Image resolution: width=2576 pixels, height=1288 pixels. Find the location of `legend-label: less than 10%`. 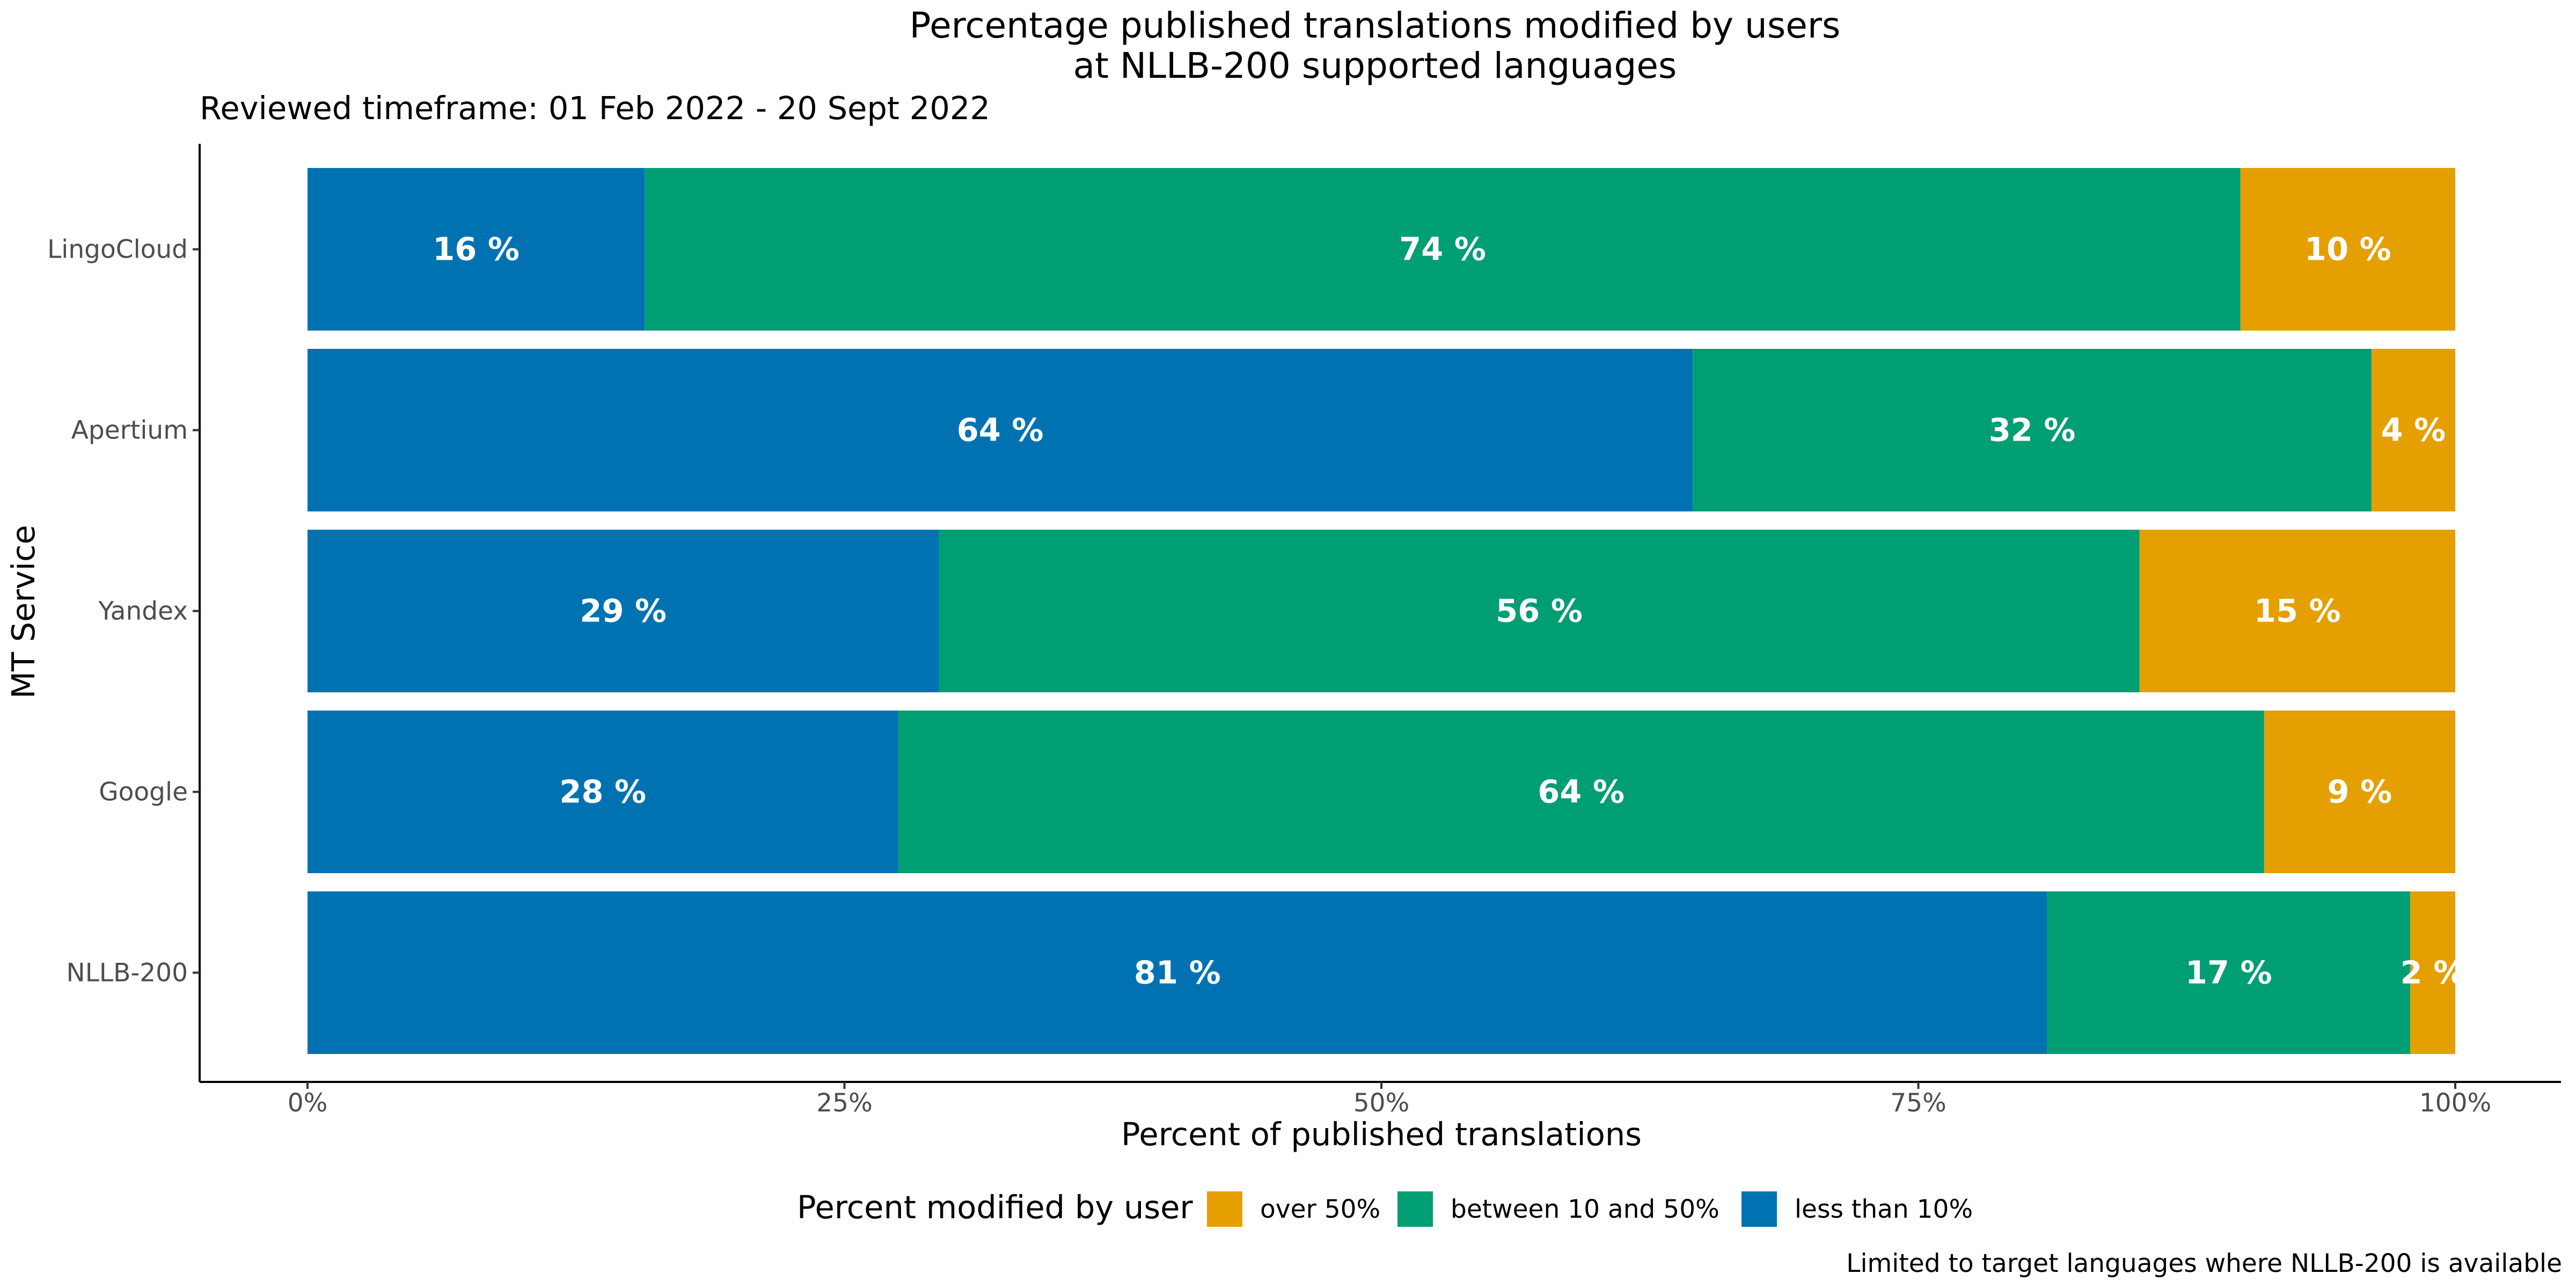

legend-label: less than 10% is located at coordinates (1884, 1209).